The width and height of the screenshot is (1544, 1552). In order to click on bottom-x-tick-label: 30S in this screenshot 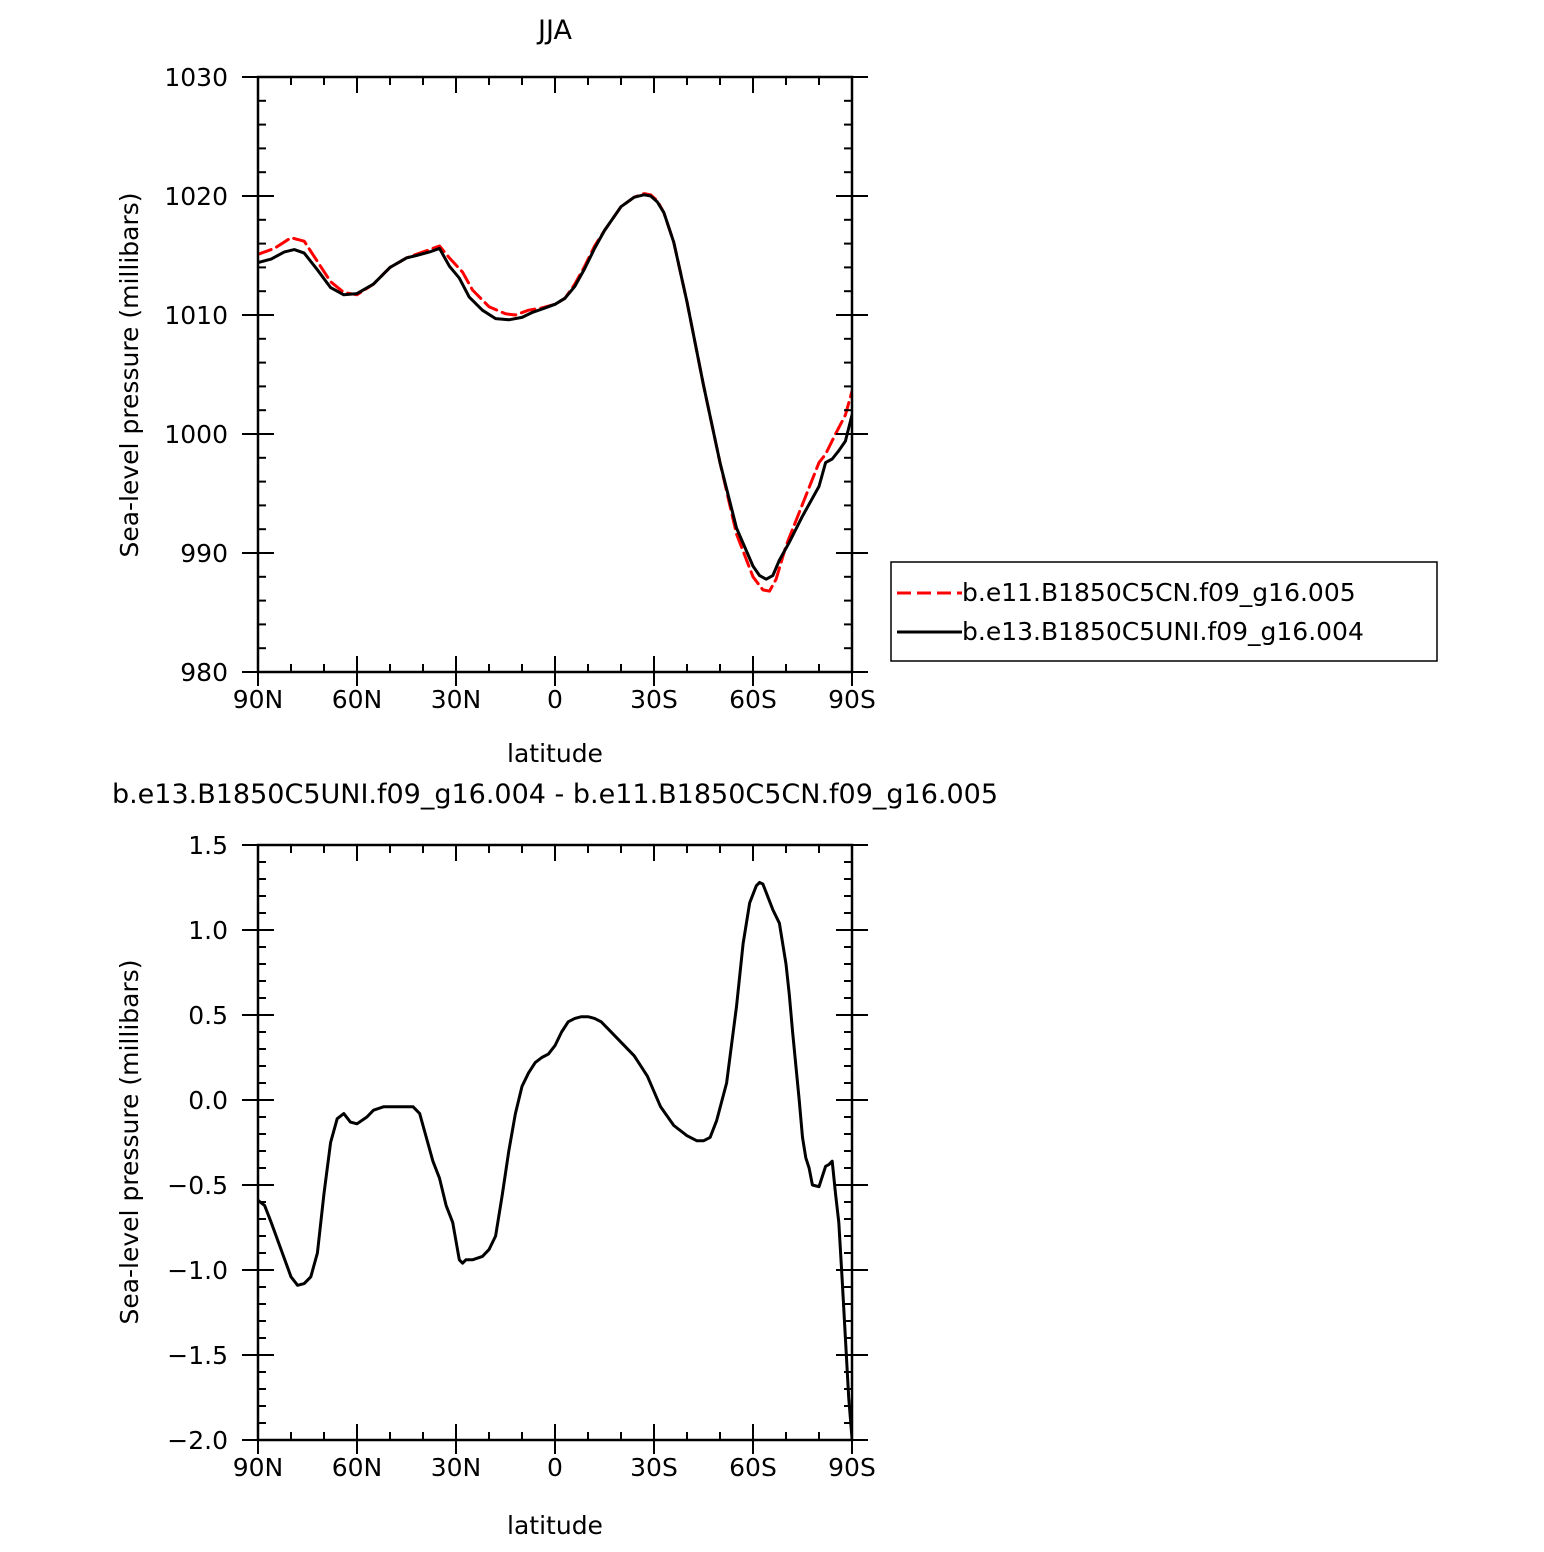, I will do `click(654, 1467)`.